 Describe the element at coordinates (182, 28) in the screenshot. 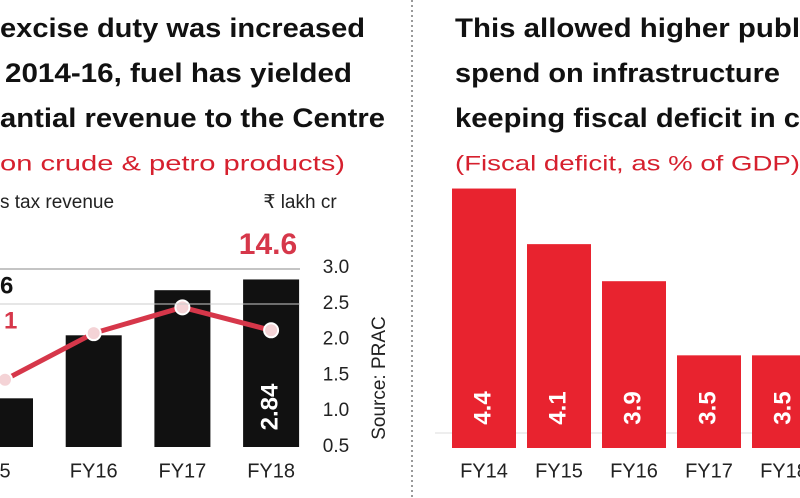

I see `title-line: excise duty was increased` at that location.